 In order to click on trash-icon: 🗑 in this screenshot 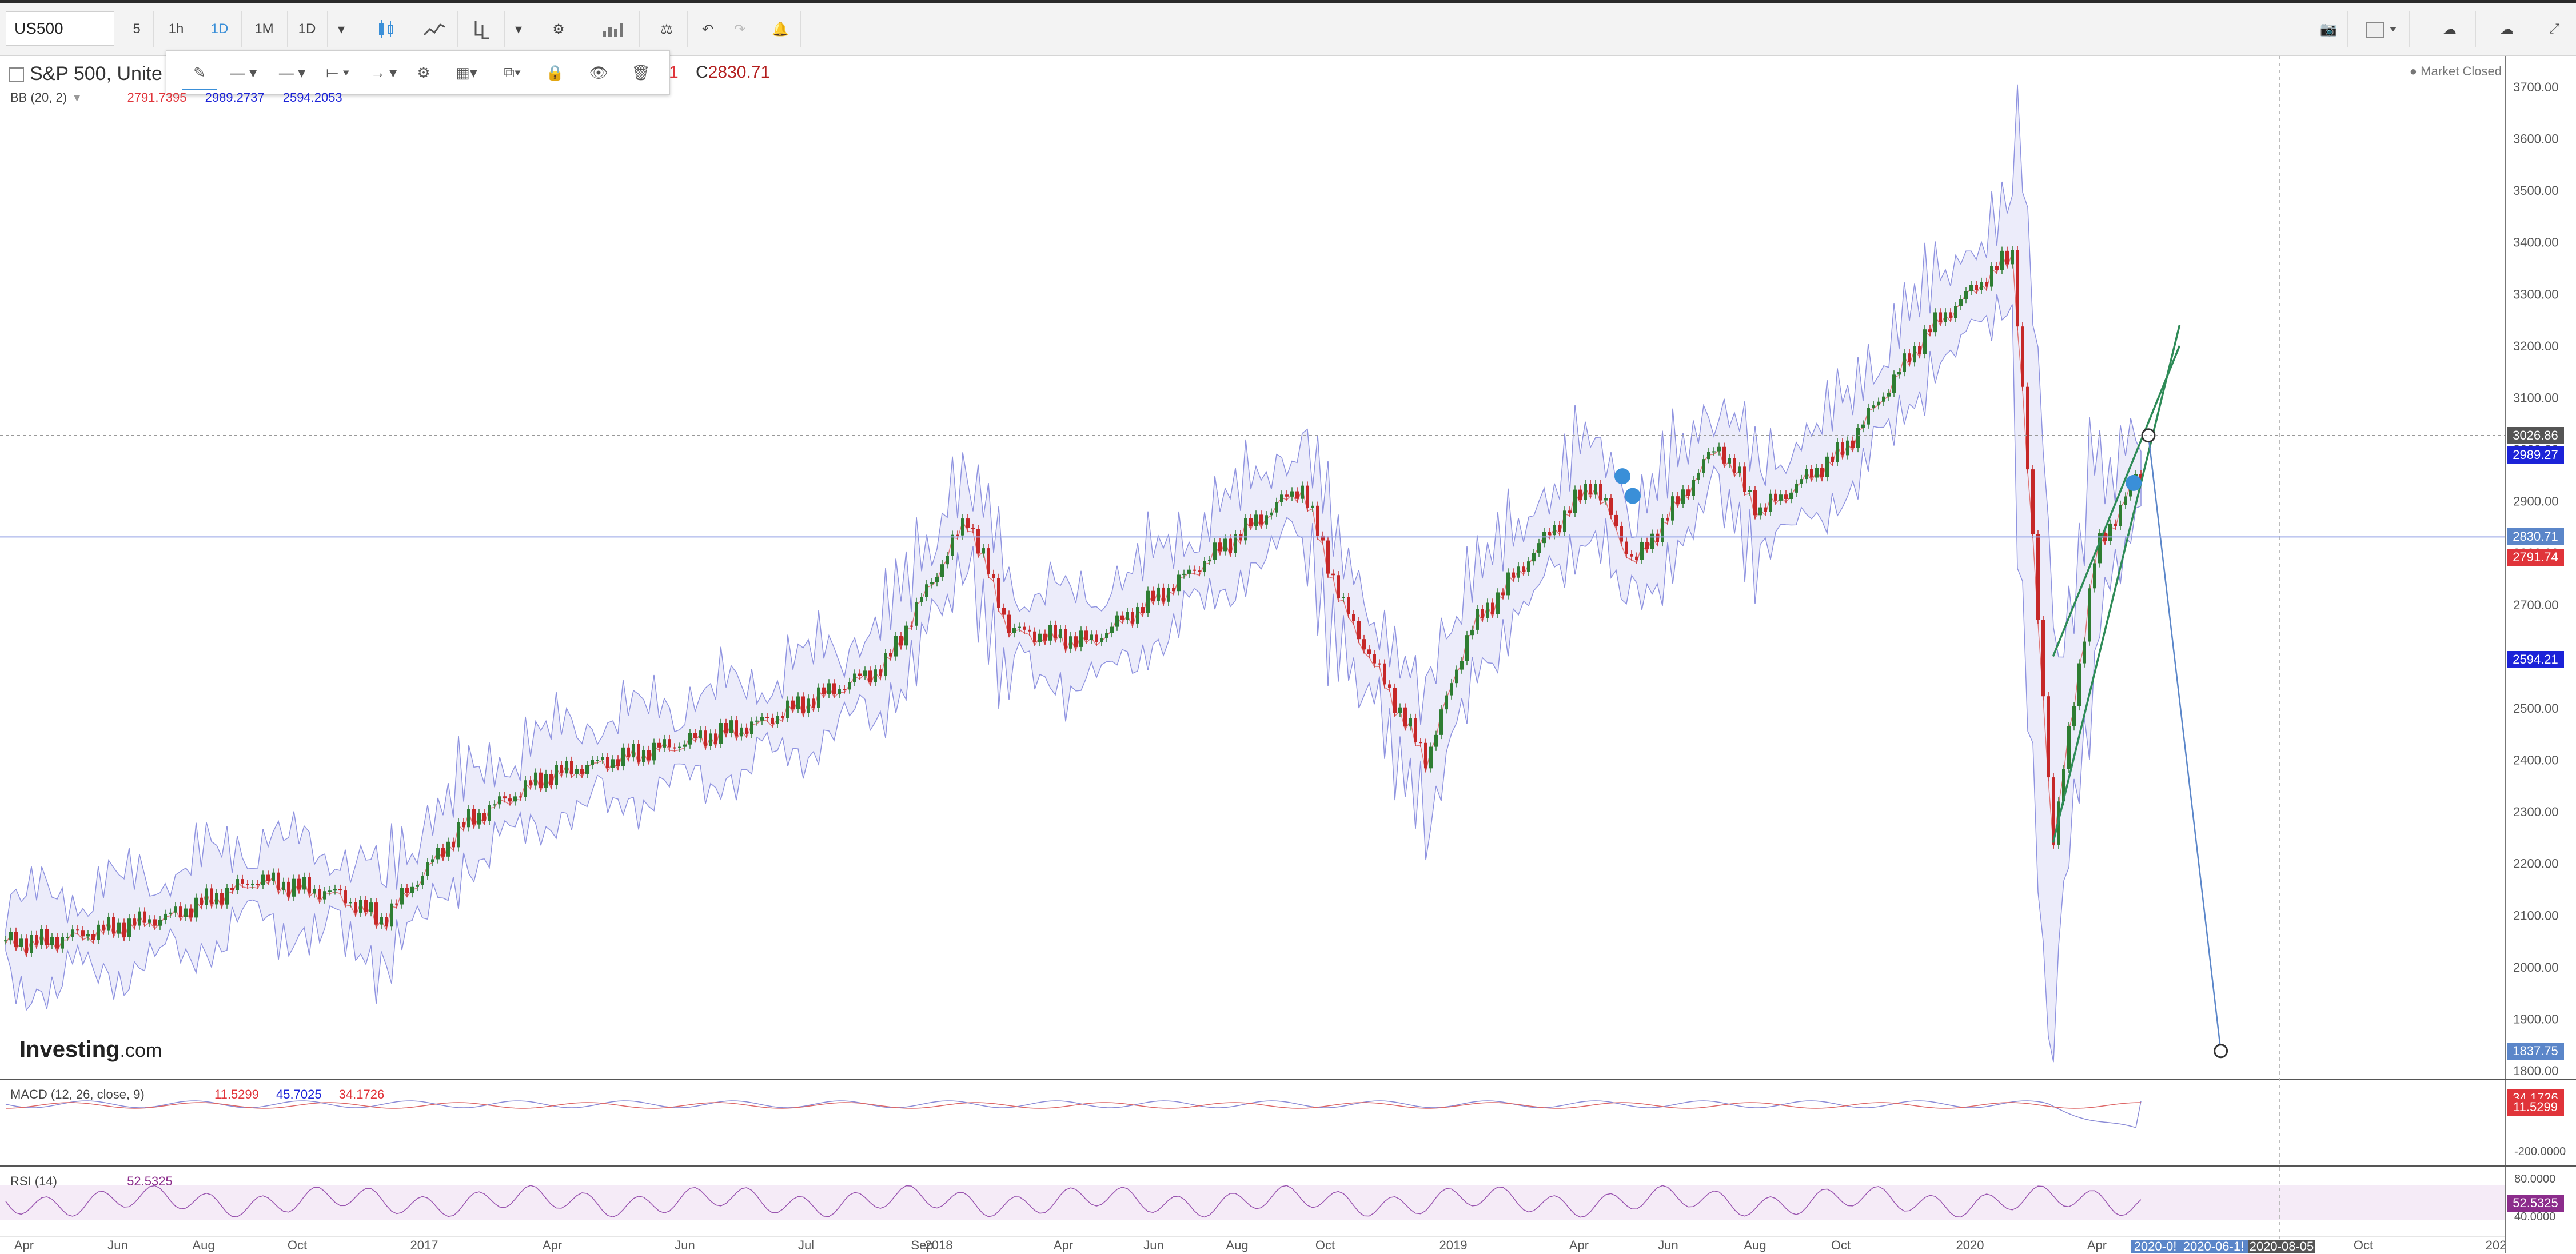, I will do `click(641, 72)`.